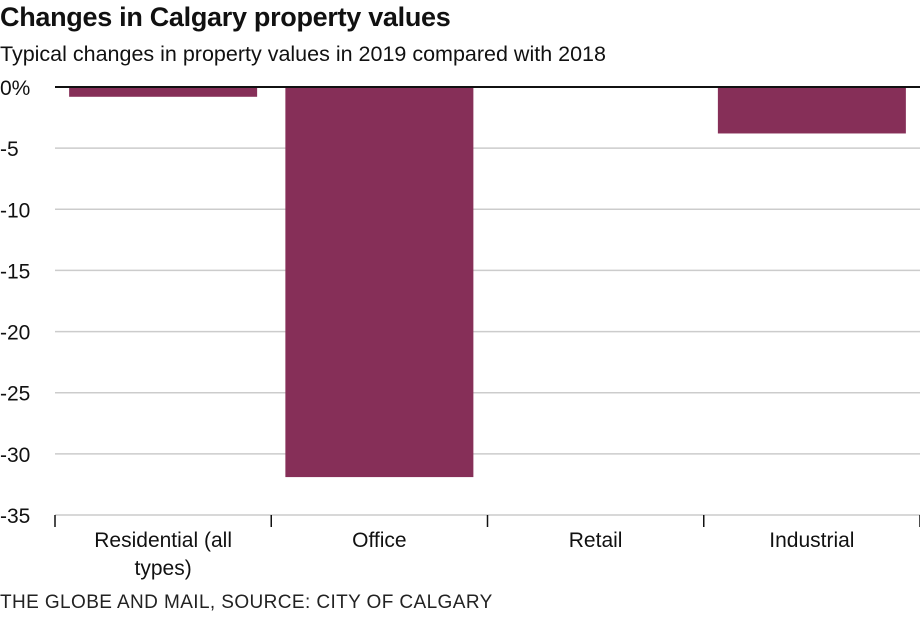  What do you see at coordinates (225, 17) in the screenshot?
I see `chart-title: Changes in Calgary property values` at bounding box center [225, 17].